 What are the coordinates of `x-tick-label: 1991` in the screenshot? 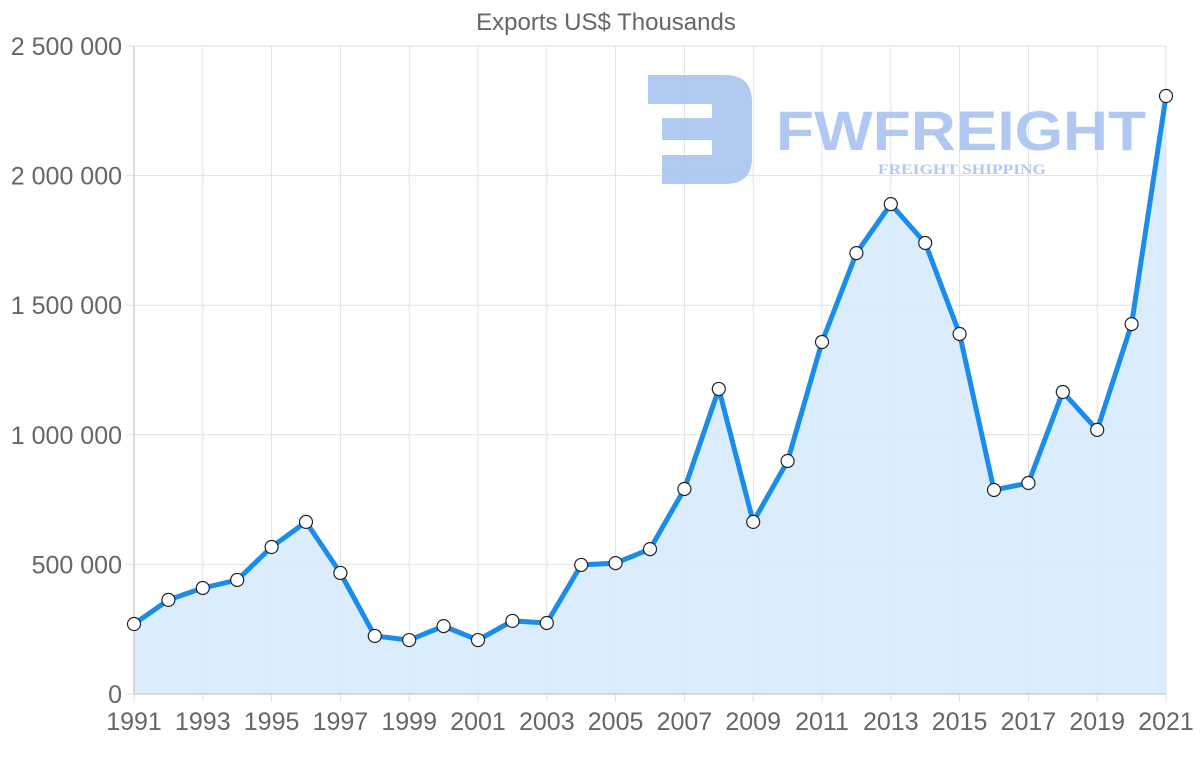 It's located at (134, 722).